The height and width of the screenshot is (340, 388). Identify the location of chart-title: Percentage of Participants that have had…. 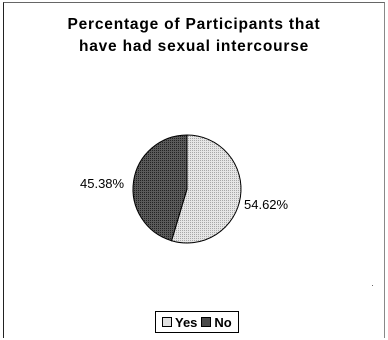
(194, 36).